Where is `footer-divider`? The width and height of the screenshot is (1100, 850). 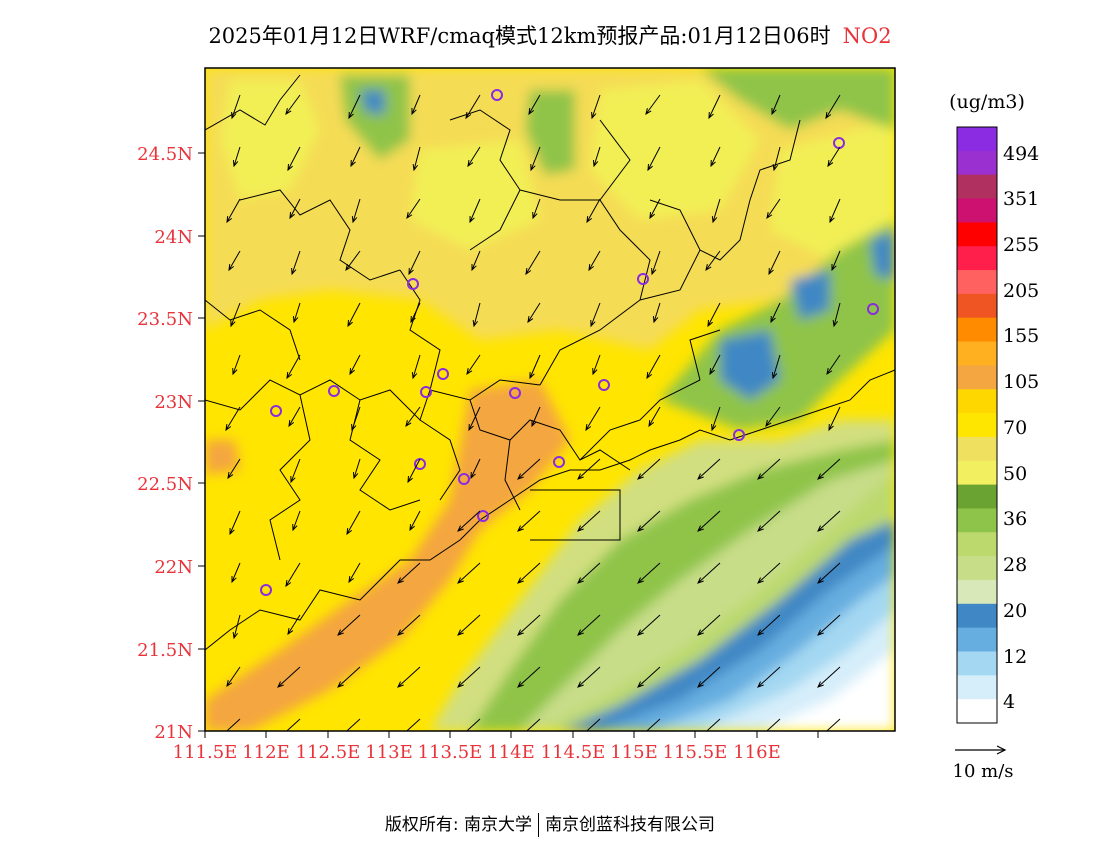 footer-divider is located at coordinates (539, 825).